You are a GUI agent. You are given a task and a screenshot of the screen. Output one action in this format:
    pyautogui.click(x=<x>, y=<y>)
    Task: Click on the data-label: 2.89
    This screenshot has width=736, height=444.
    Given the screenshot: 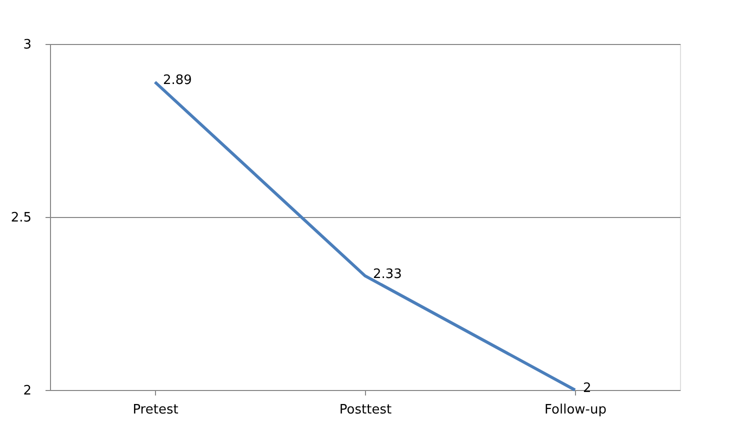 What is the action you would take?
    pyautogui.click(x=177, y=80)
    